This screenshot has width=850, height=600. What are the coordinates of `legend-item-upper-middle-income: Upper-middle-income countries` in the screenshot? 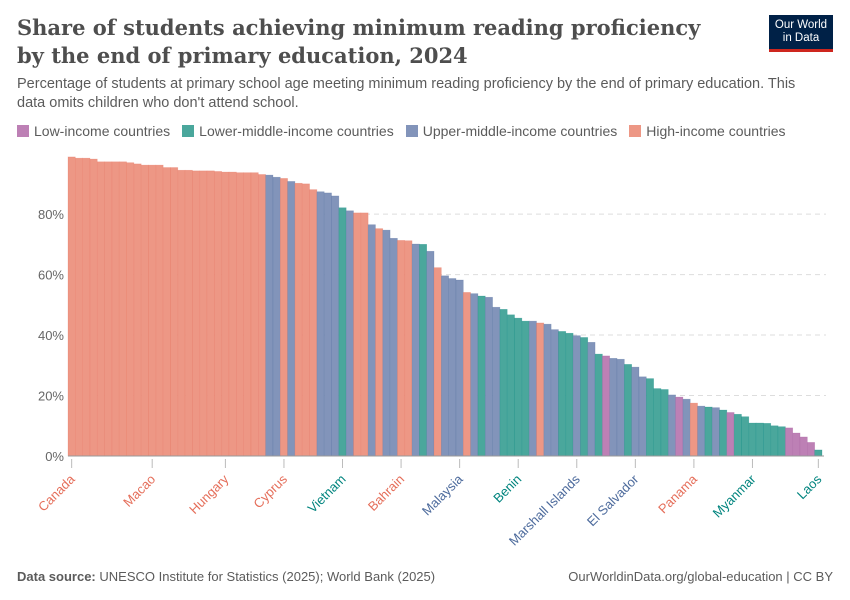 It's located at (511, 131).